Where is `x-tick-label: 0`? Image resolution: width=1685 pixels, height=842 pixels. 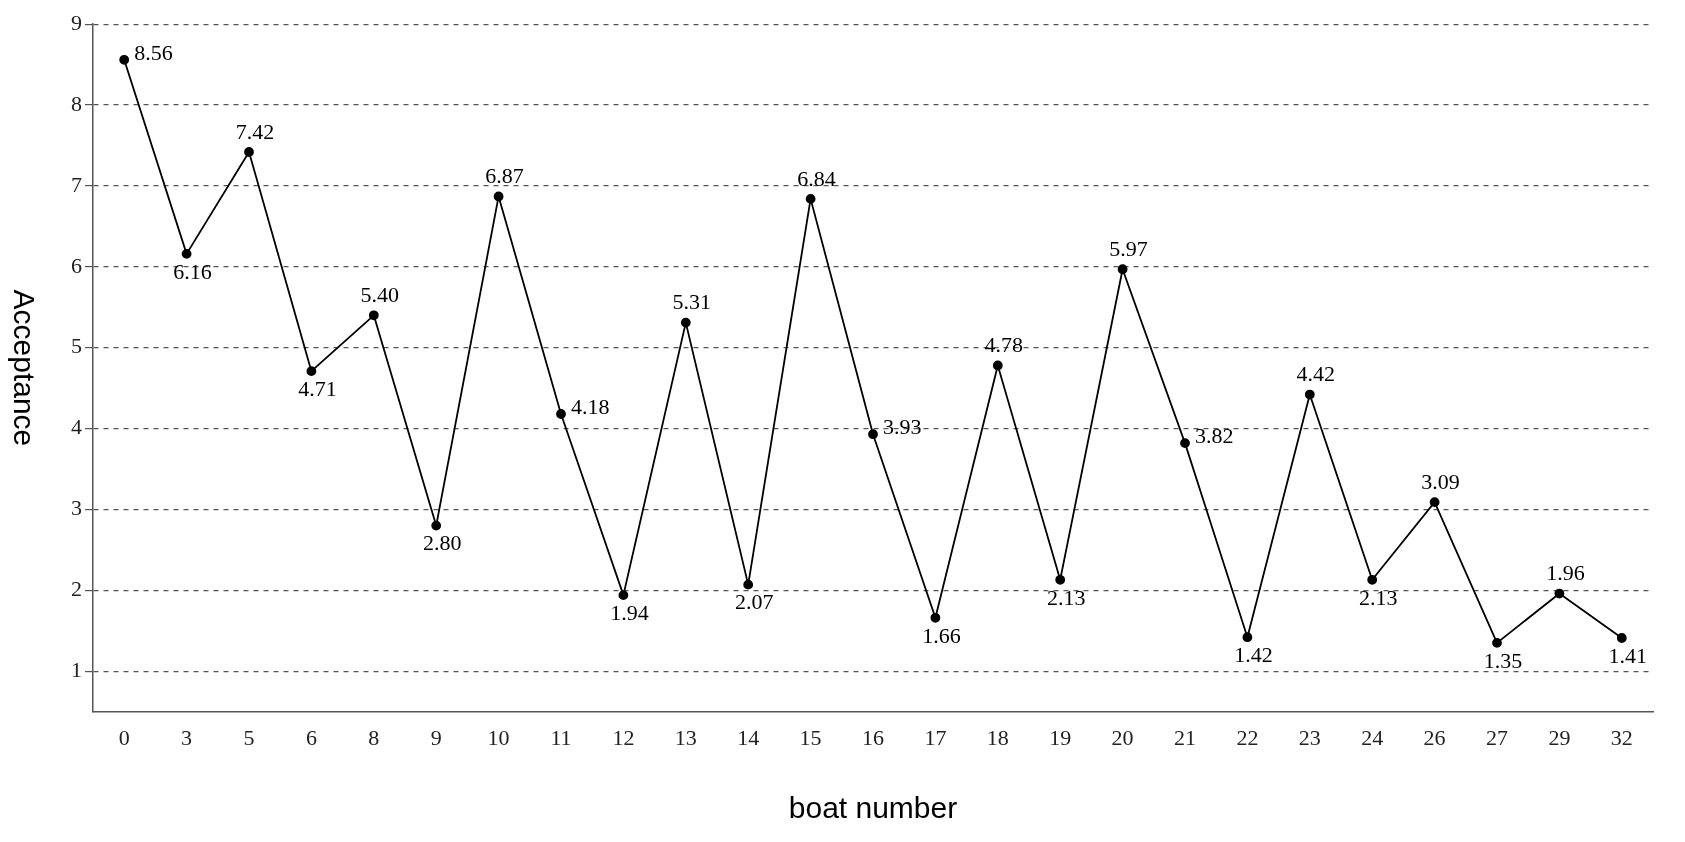 x-tick-label: 0 is located at coordinates (124, 737).